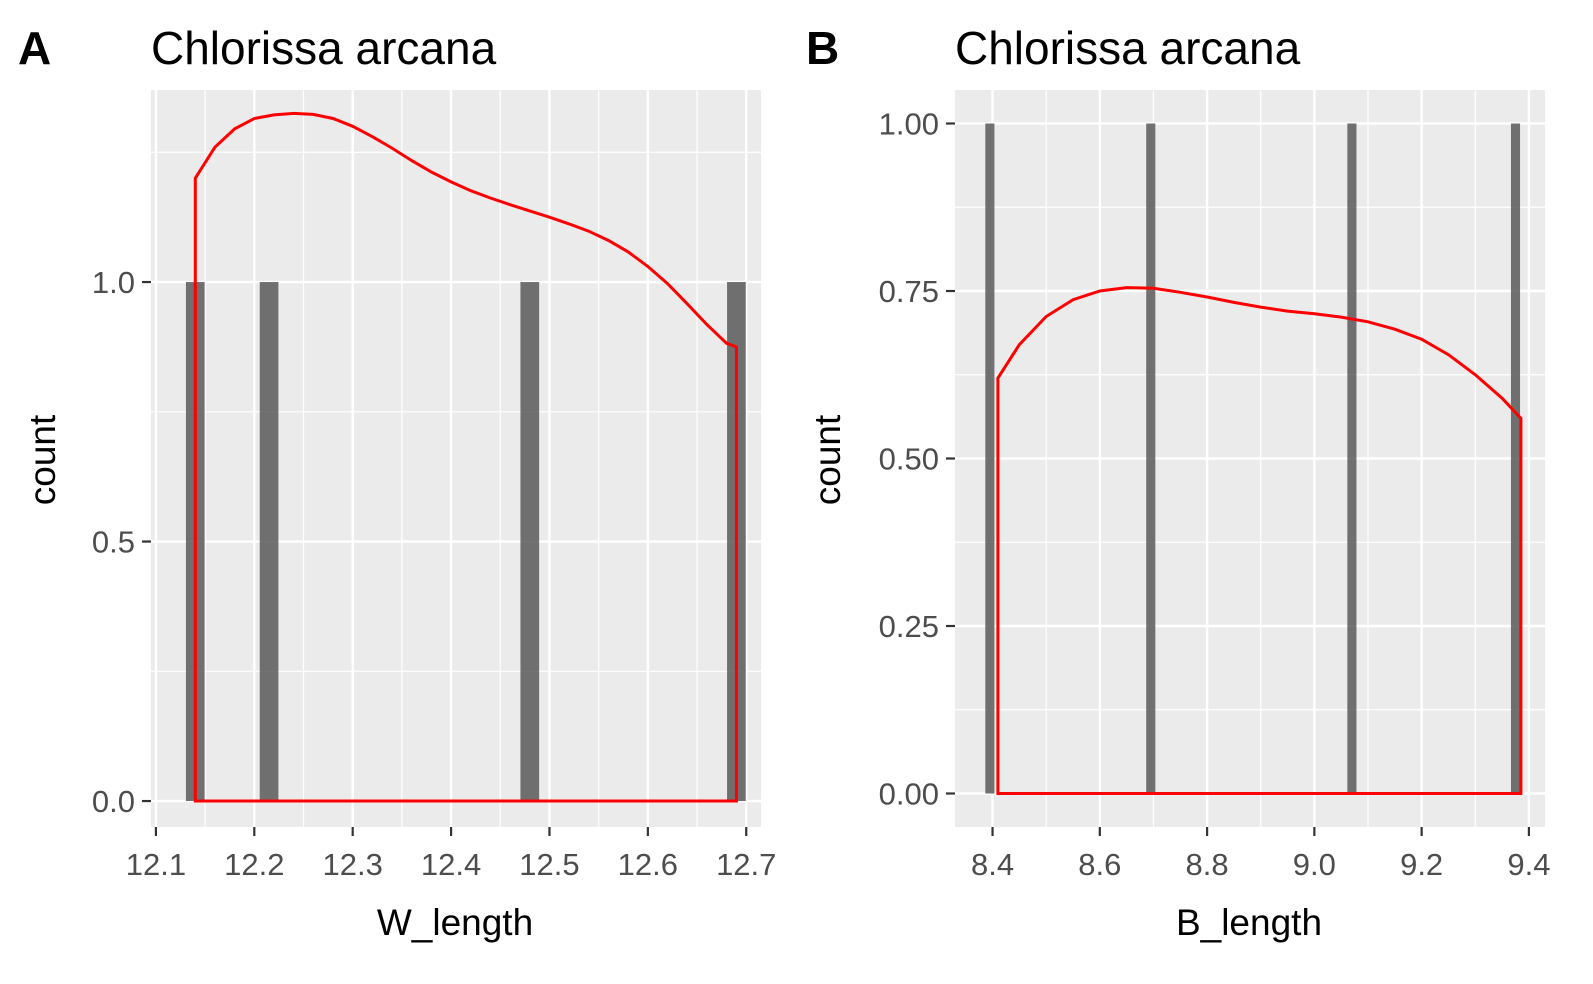 Image resolution: width=1593 pixels, height=984 pixels. Describe the element at coordinates (1421, 864) in the screenshot. I see `panel-b-x-tick-label: 9.2` at that location.